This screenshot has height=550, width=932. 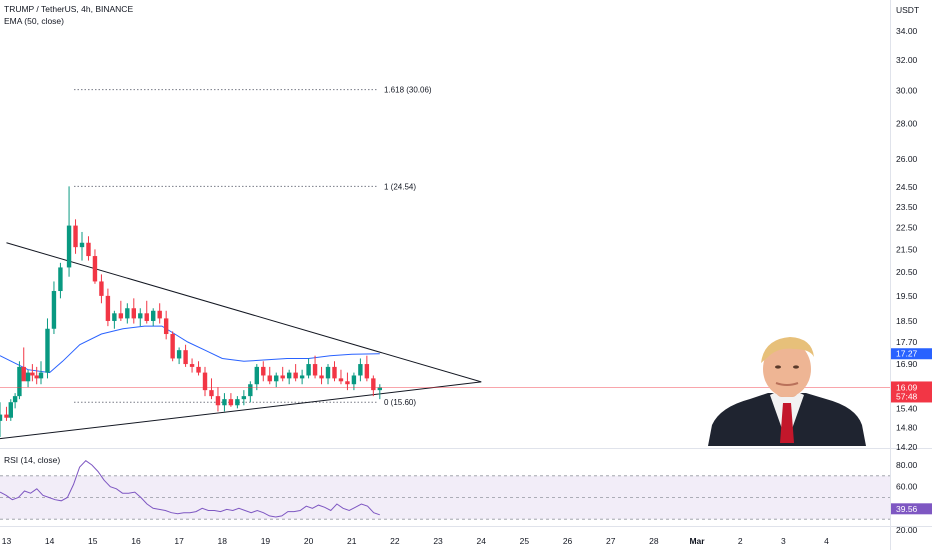 What do you see at coordinates (400, 402) in the screenshot?
I see `fib-label: 0 (15.60)` at bounding box center [400, 402].